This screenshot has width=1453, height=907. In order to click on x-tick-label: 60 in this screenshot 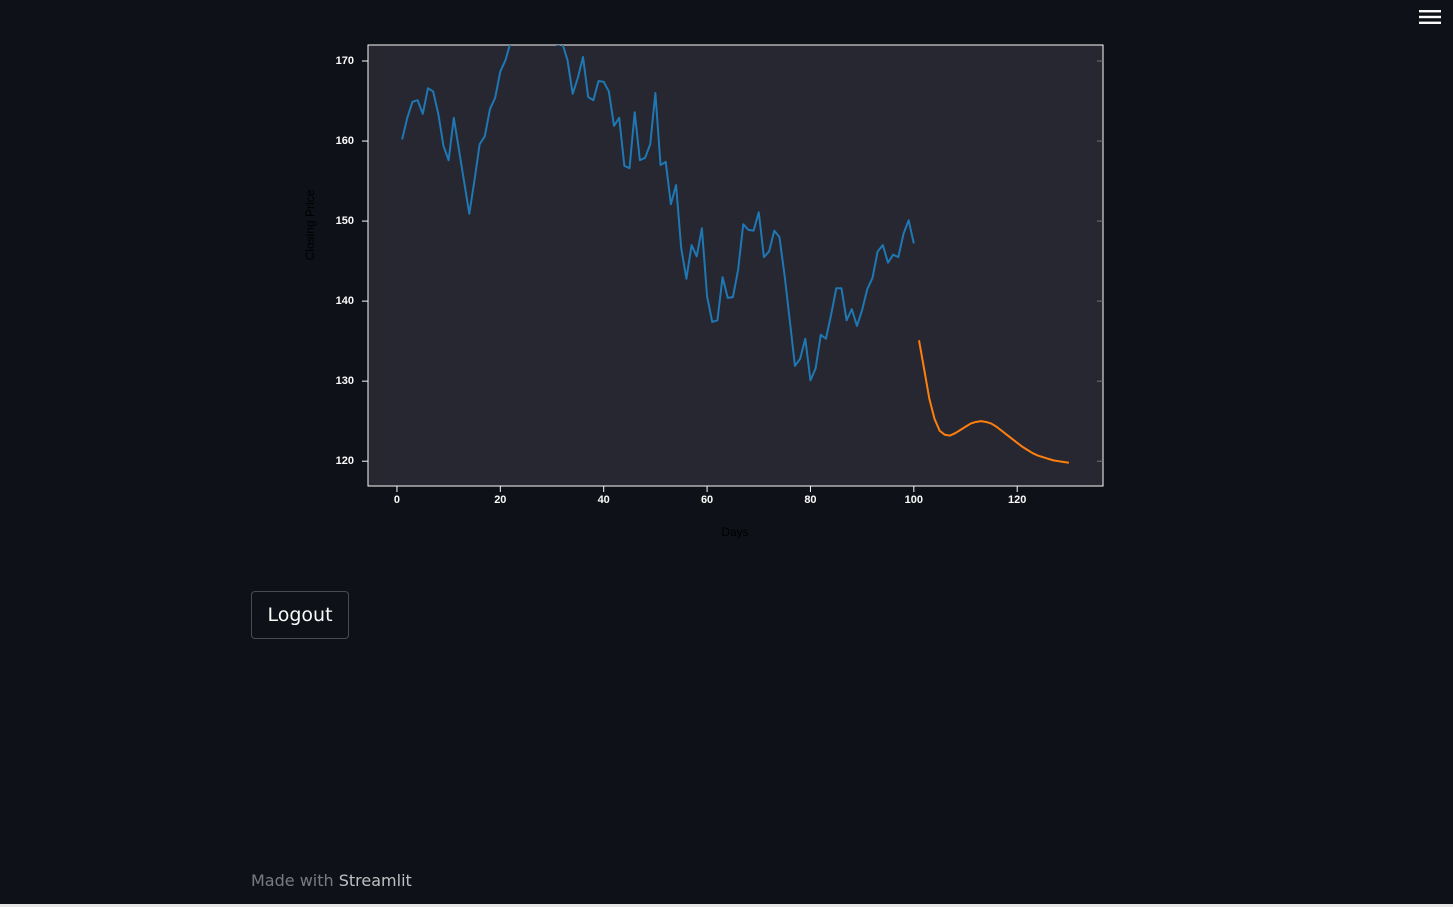, I will do `click(707, 500)`.